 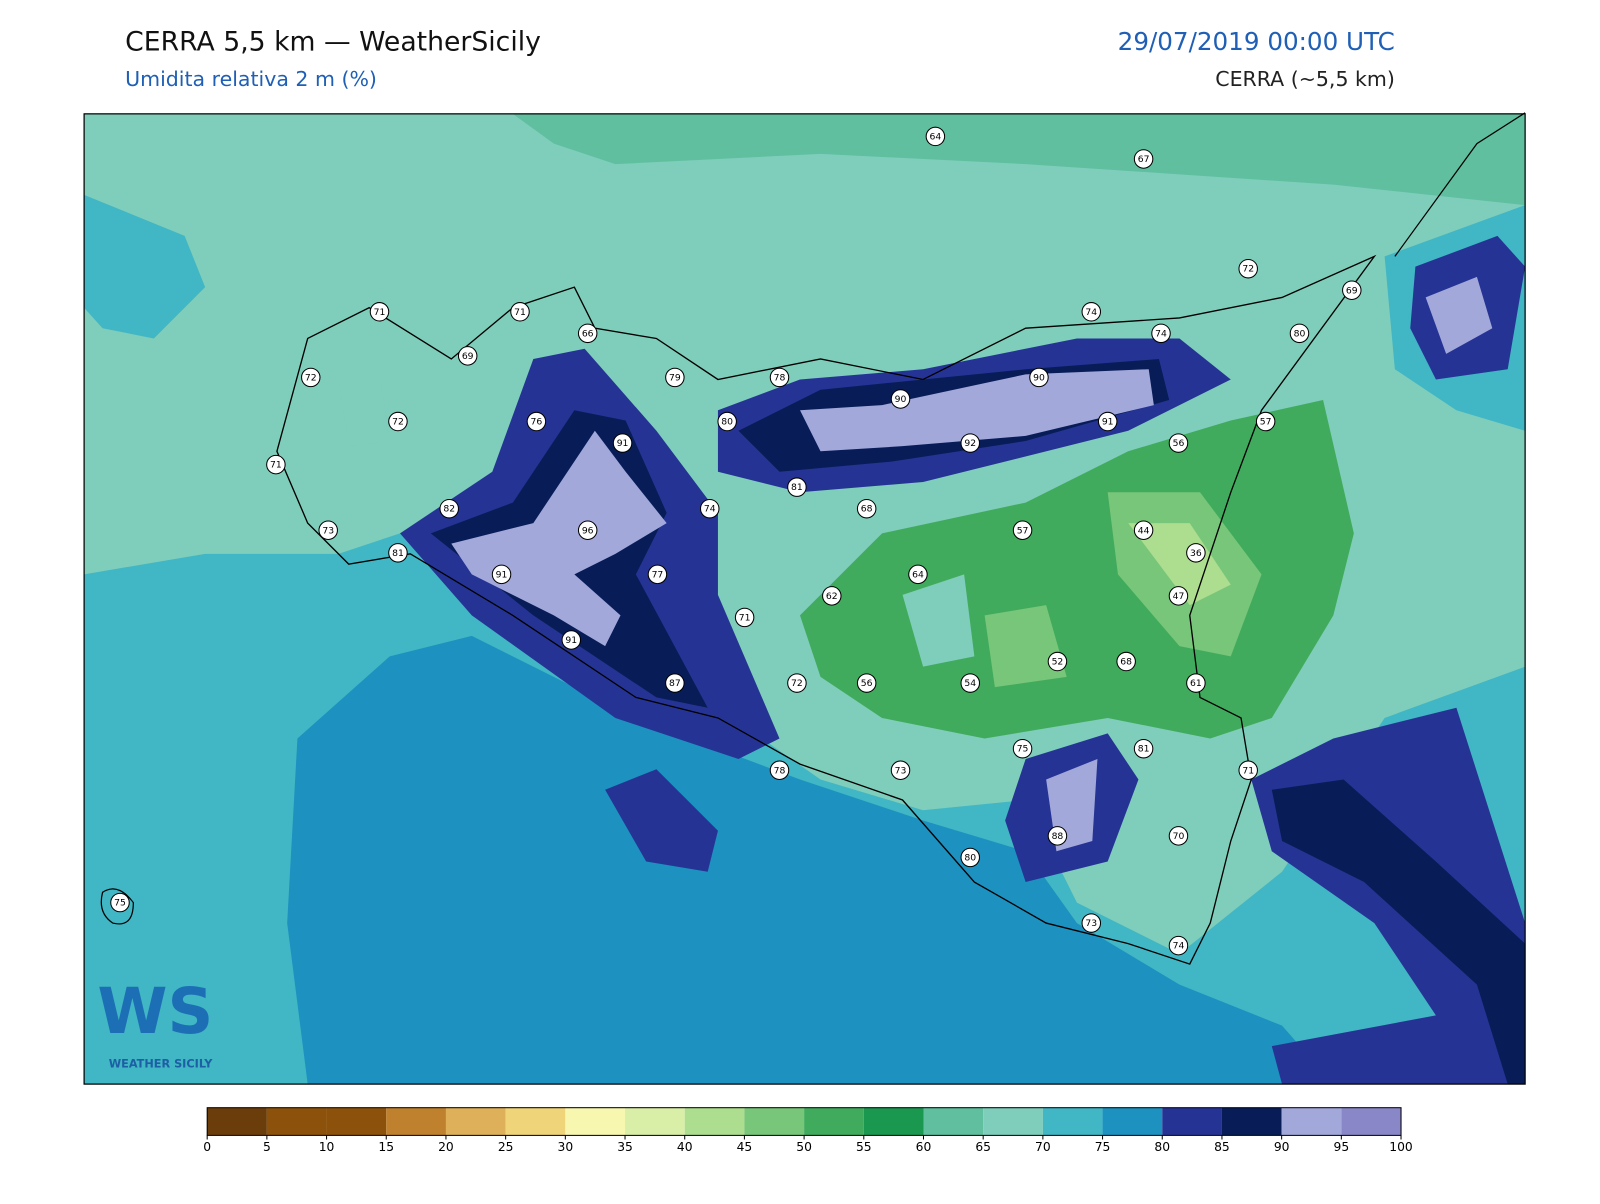 I want to click on station-value: 66, so click(x=588, y=333).